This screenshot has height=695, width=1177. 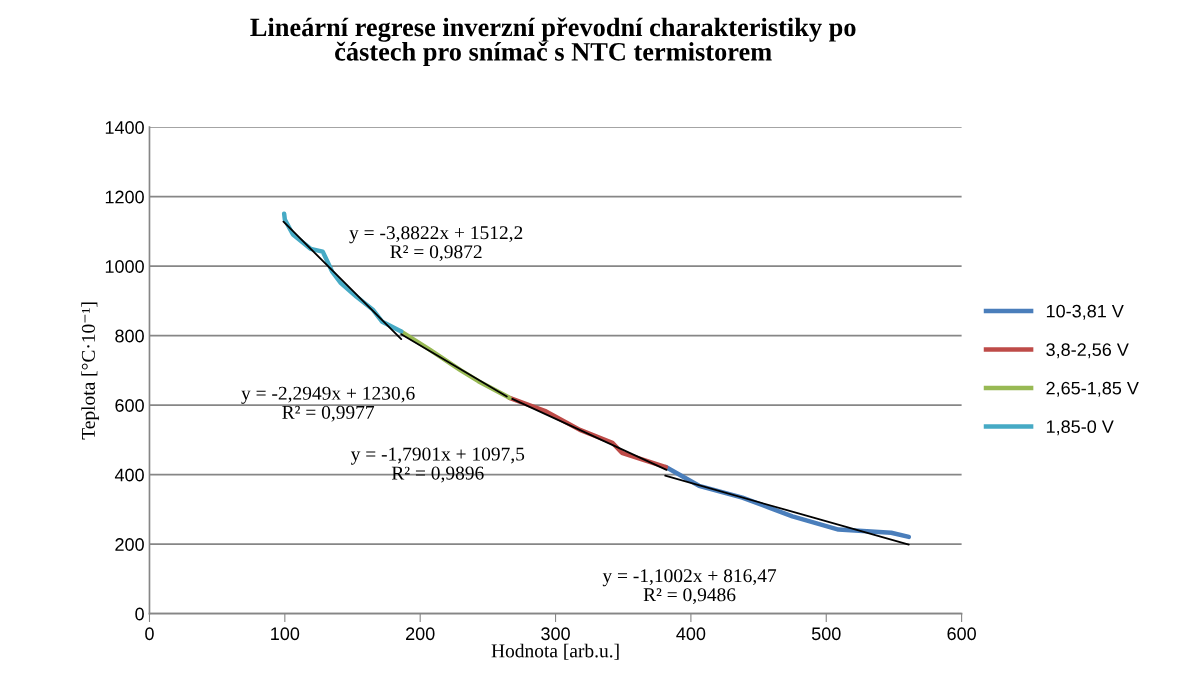 What do you see at coordinates (124, 127) in the screenshot?
I see `y-tick-label: 1400` at bounding box center [124, 127].